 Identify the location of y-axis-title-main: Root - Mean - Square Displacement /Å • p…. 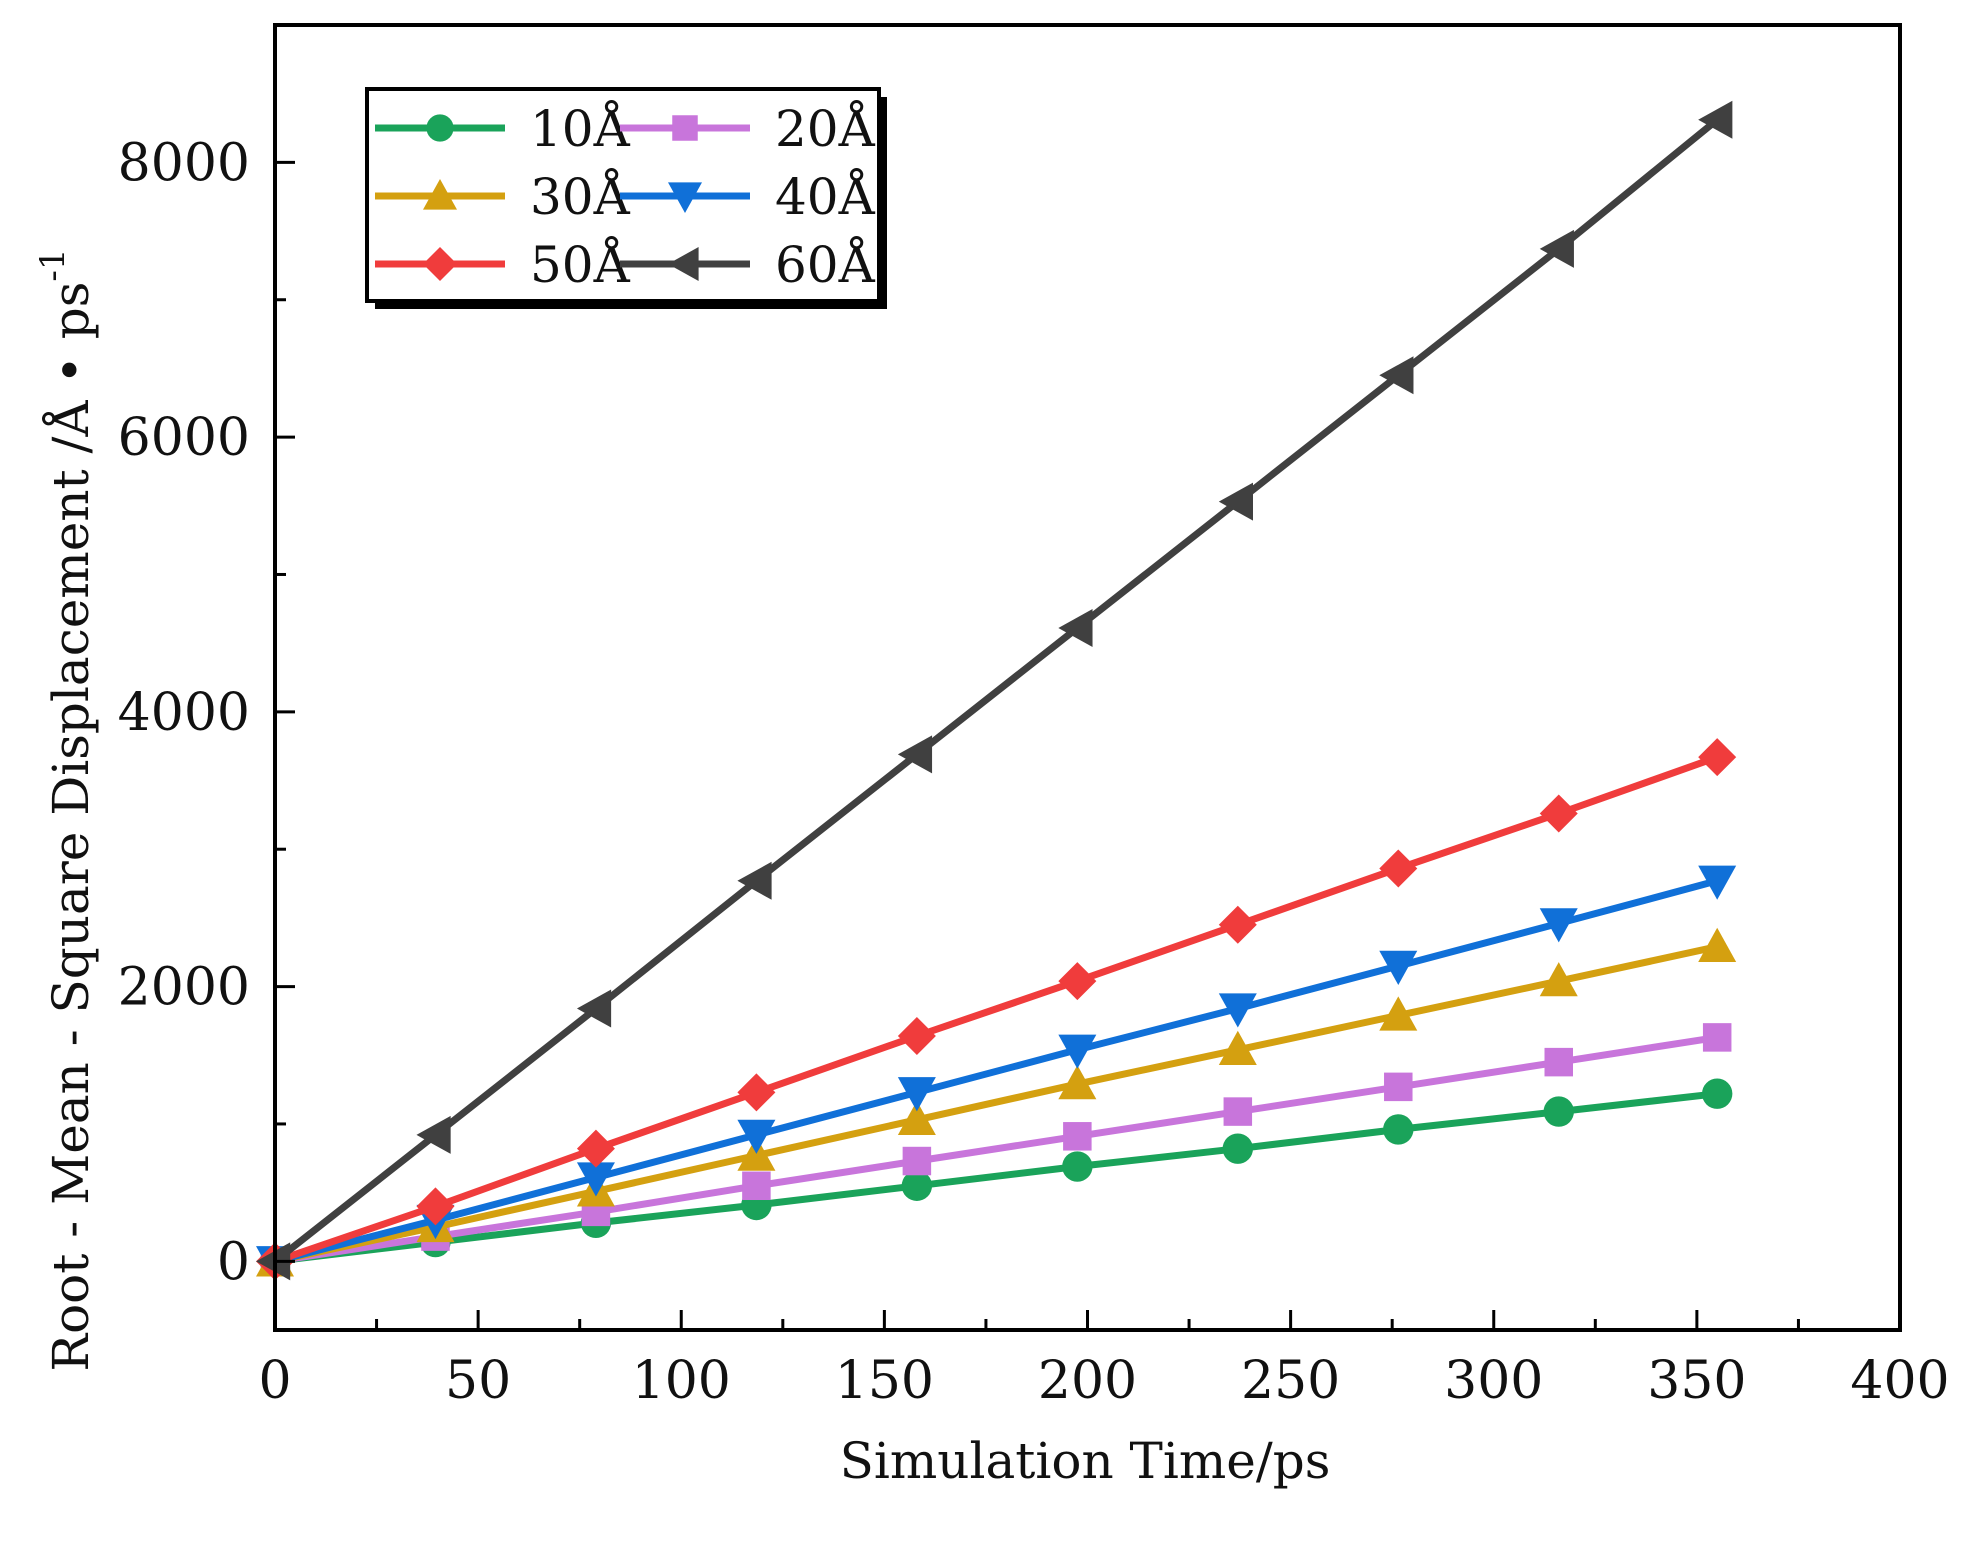
(70, 827).